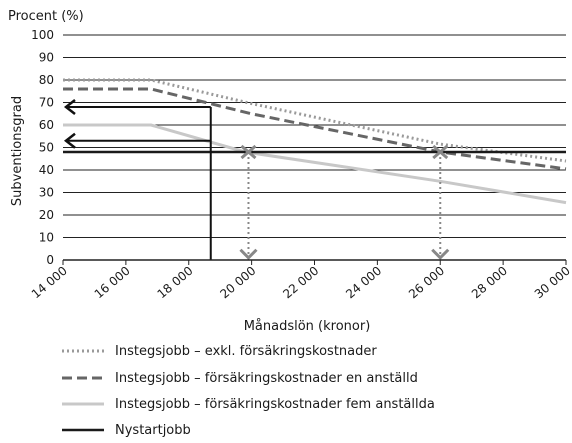 Image resolution: width=572 pixels, height=443 pixels. What do you see at coordinates (46, 193) in the screenshot?
I see `y-tick-label: 30` at bounding box center [46, 193].